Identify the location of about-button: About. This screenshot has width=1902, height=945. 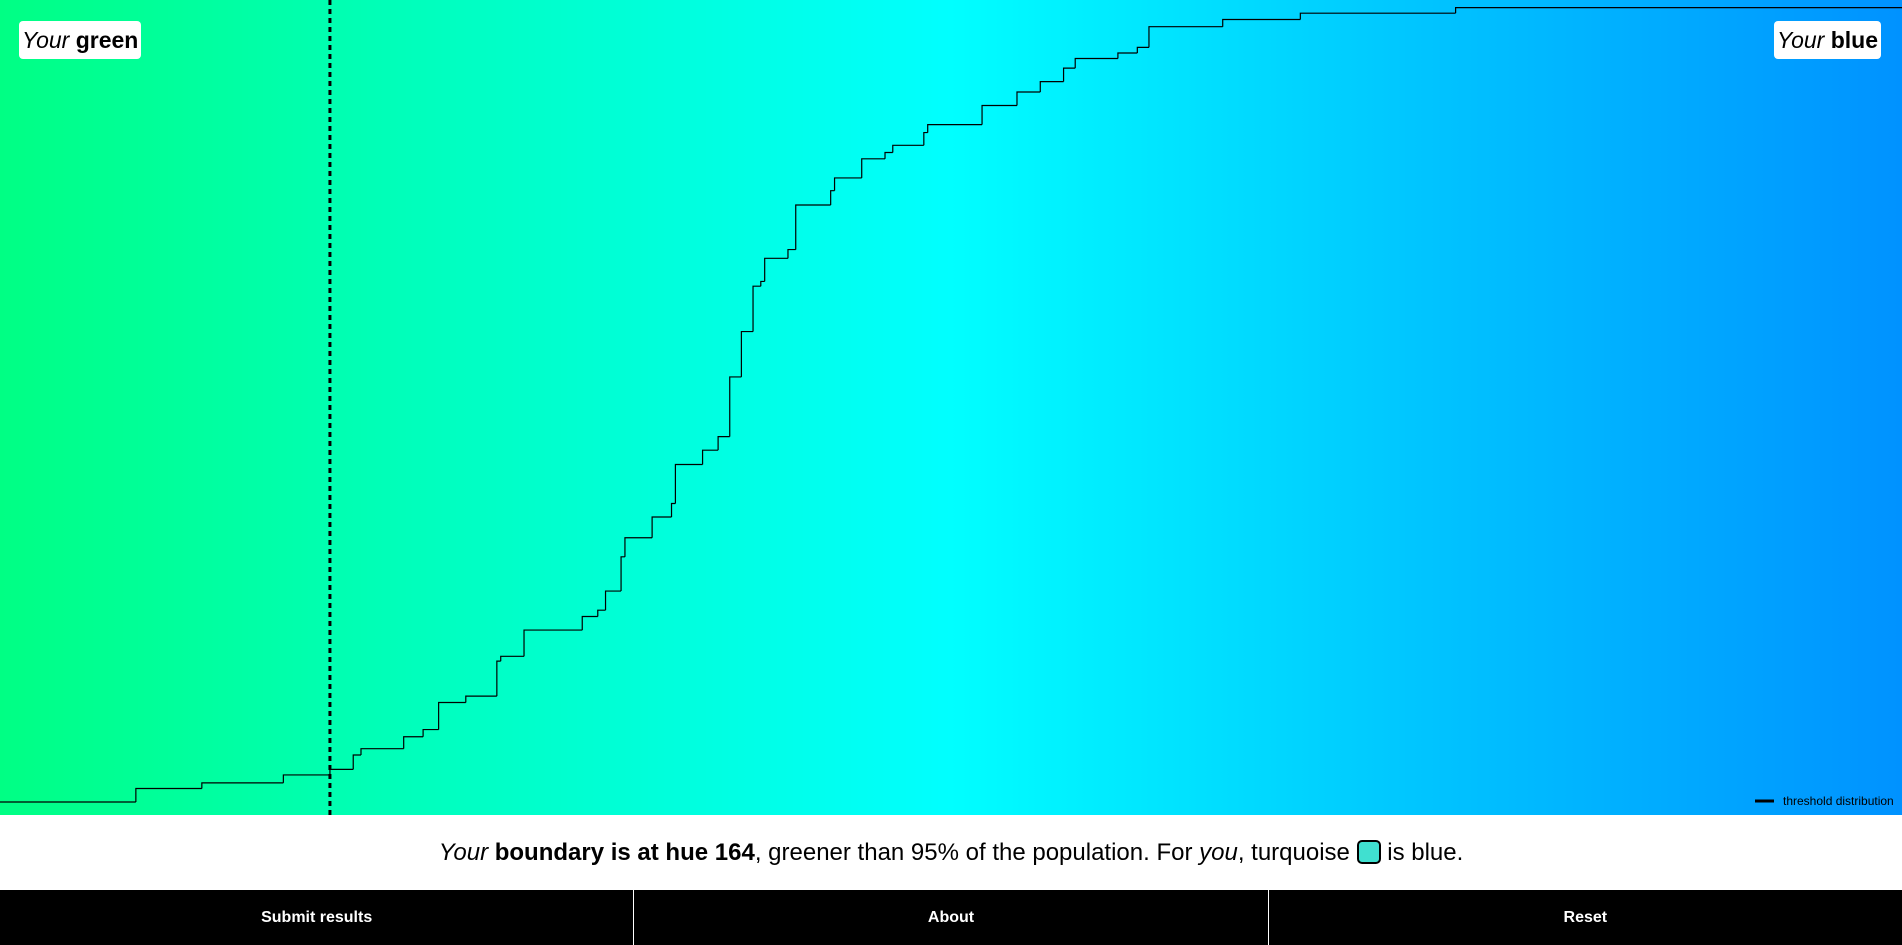
(950, 917).